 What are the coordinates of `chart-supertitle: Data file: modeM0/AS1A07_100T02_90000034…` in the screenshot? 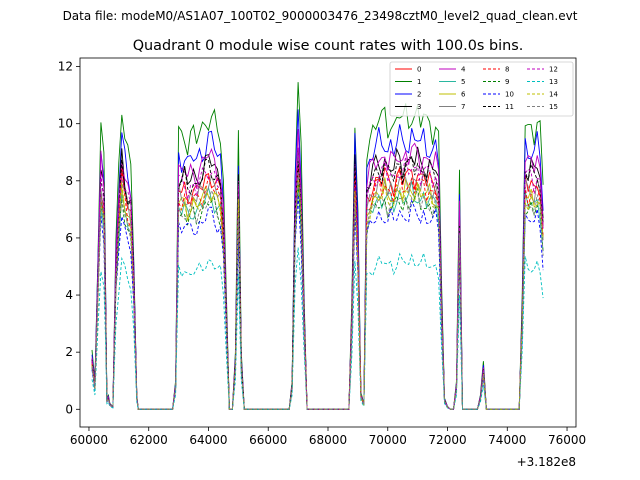 It's located at (320, 16).